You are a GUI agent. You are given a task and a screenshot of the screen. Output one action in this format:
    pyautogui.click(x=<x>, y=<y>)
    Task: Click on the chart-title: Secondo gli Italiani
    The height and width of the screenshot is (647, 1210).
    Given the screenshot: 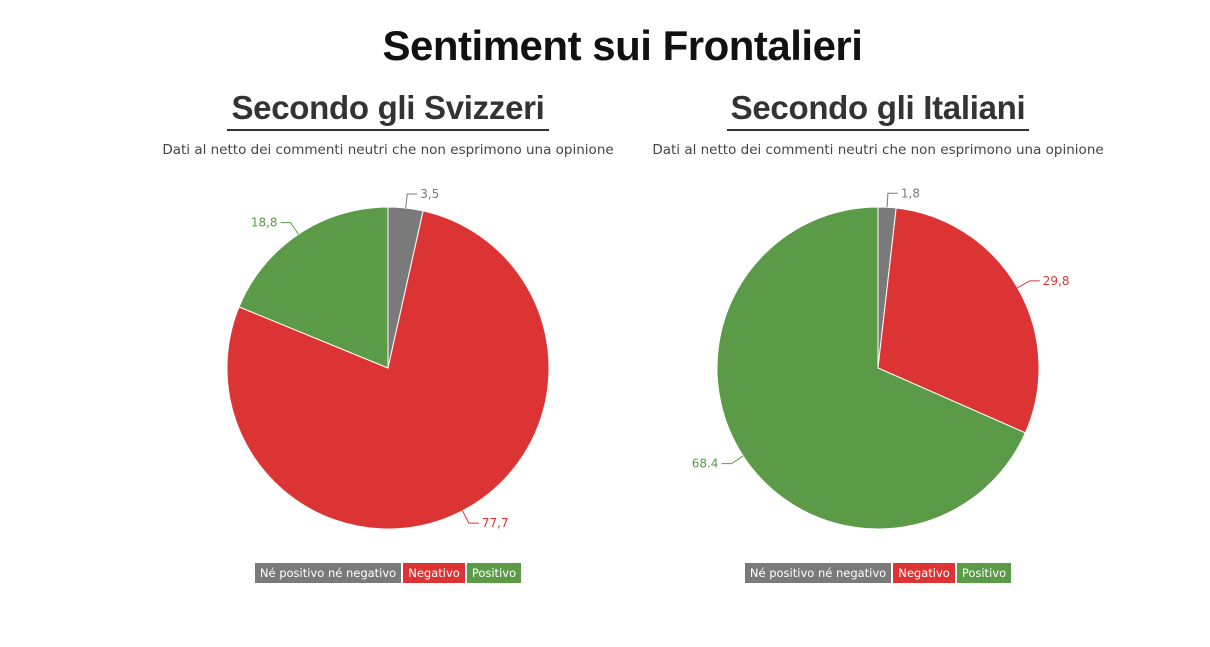 What is the action you would take?
    pyautogui.click(x=878, y=110)
    